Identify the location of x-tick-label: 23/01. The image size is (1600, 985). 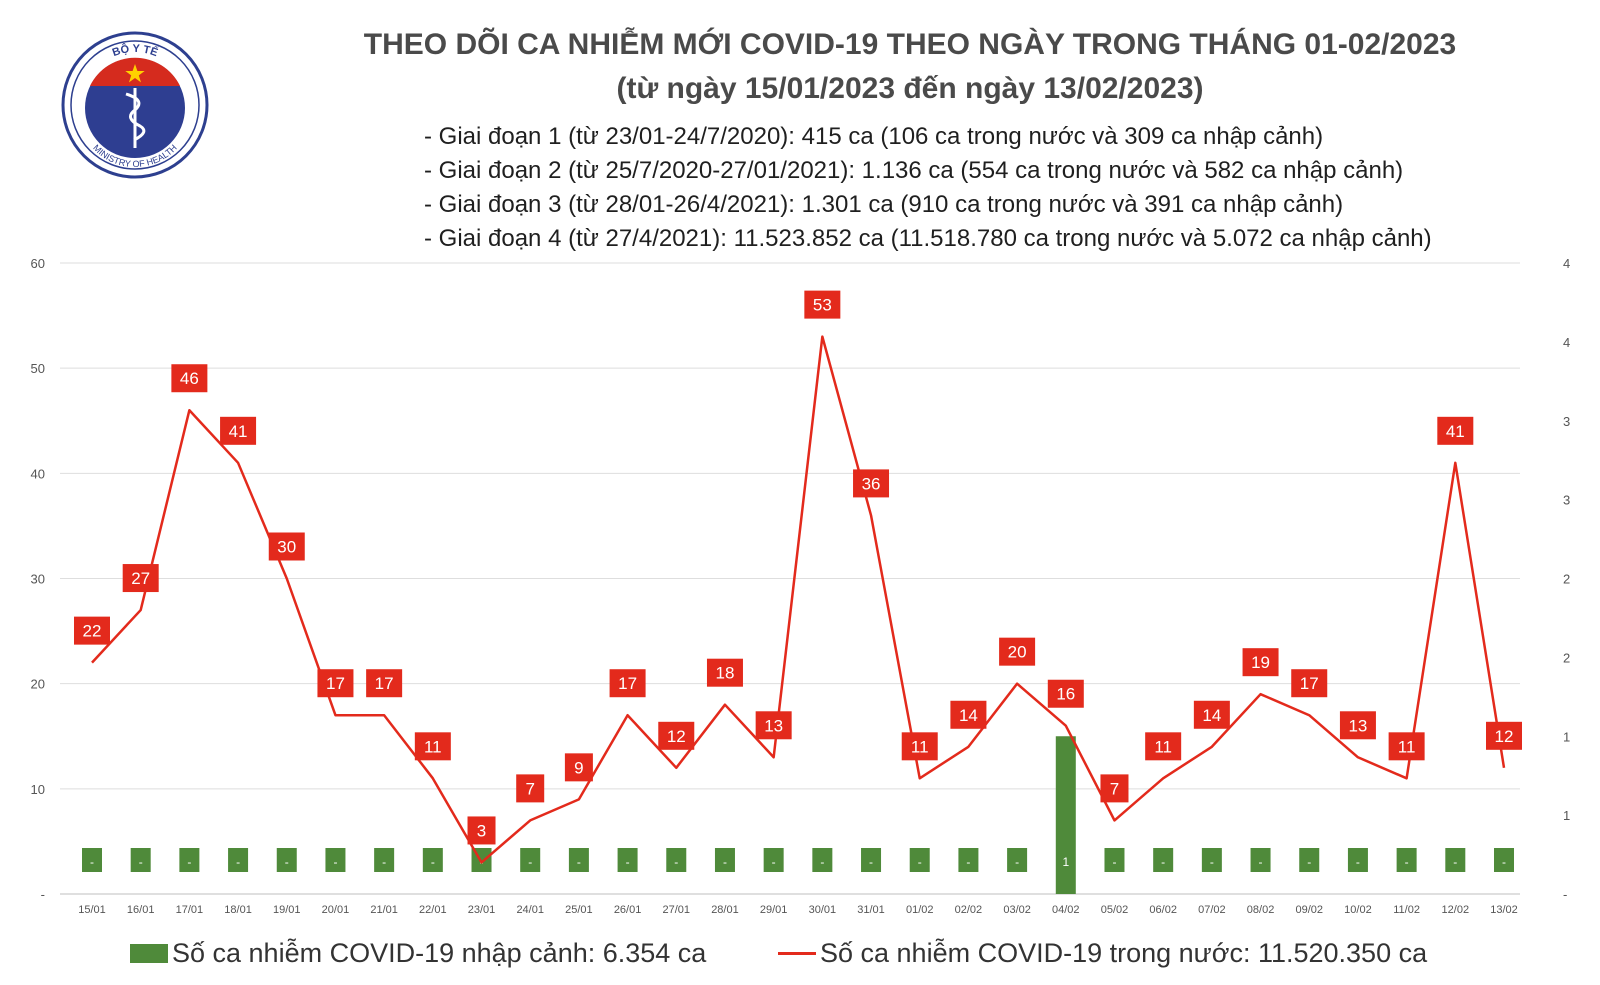
(482, 910).